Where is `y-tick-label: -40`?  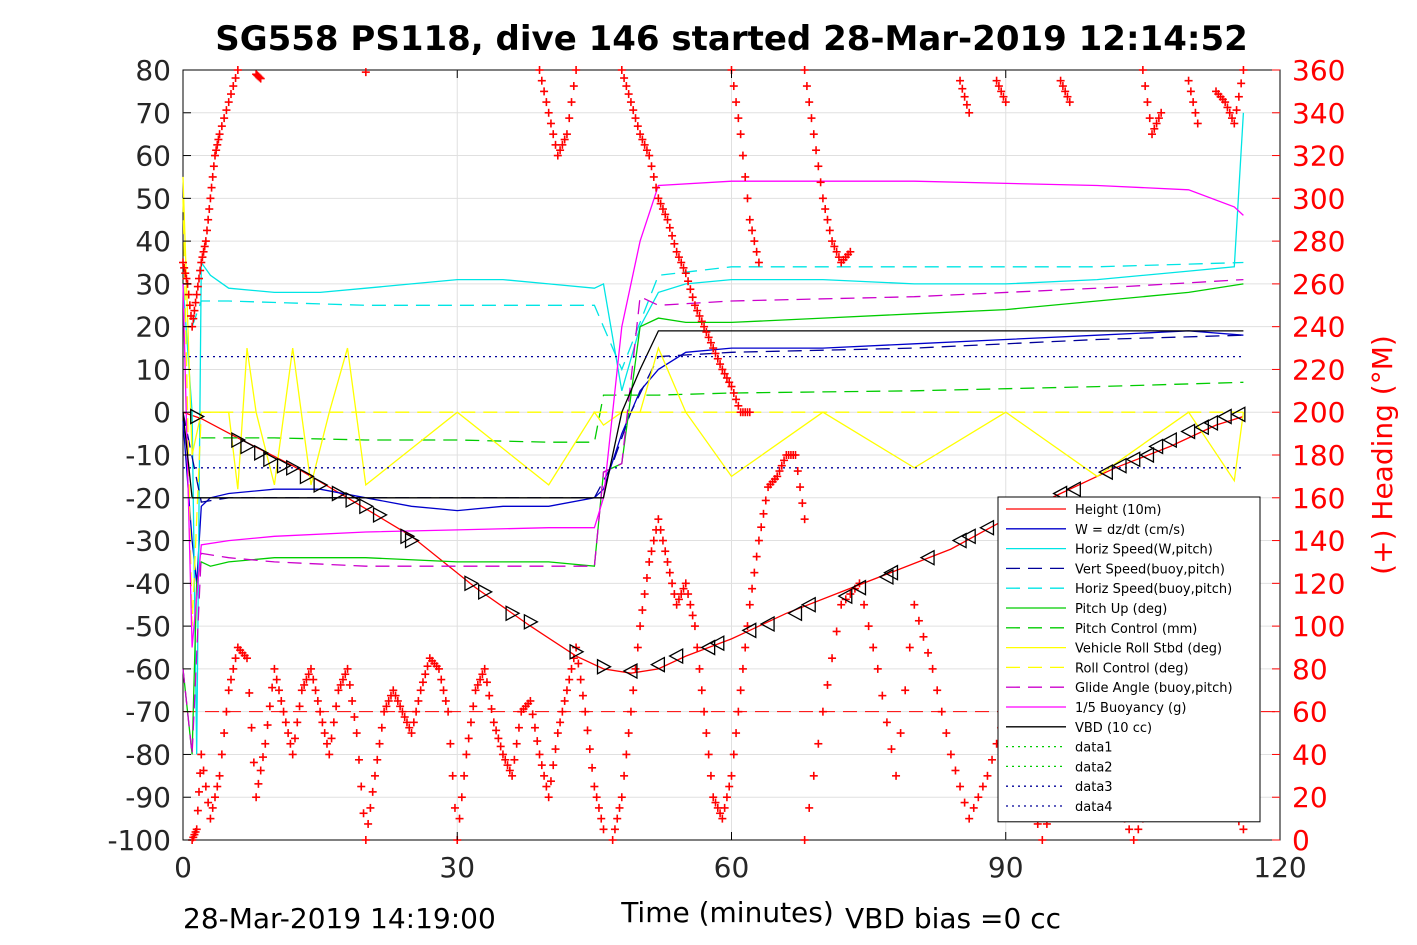 y-tick-label: -40 is located at coordinates (148, 583).